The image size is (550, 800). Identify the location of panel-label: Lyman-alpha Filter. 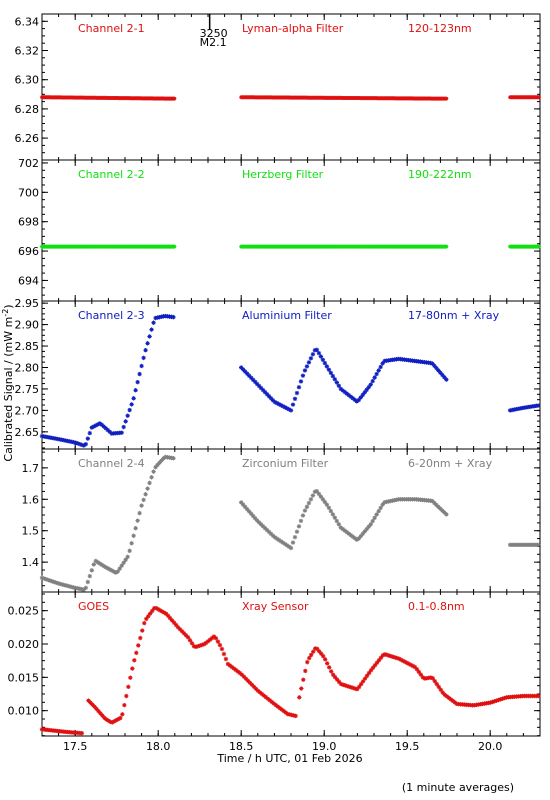
(293, 28).